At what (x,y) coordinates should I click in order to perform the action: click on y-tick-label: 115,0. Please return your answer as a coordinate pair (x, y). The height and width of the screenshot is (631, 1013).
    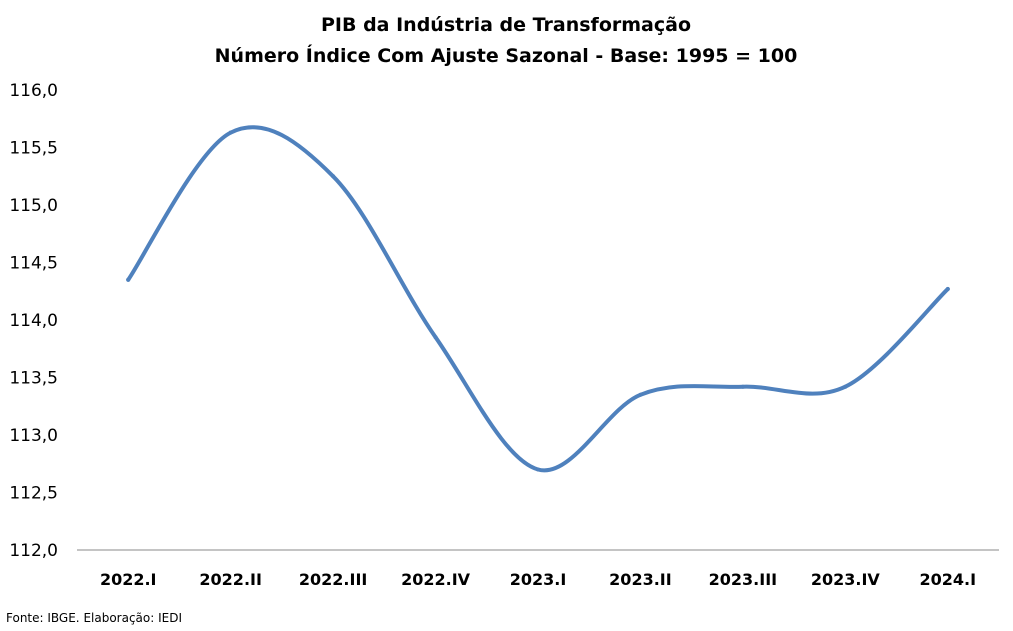
    Looking at the image, I should click on (33, 206).